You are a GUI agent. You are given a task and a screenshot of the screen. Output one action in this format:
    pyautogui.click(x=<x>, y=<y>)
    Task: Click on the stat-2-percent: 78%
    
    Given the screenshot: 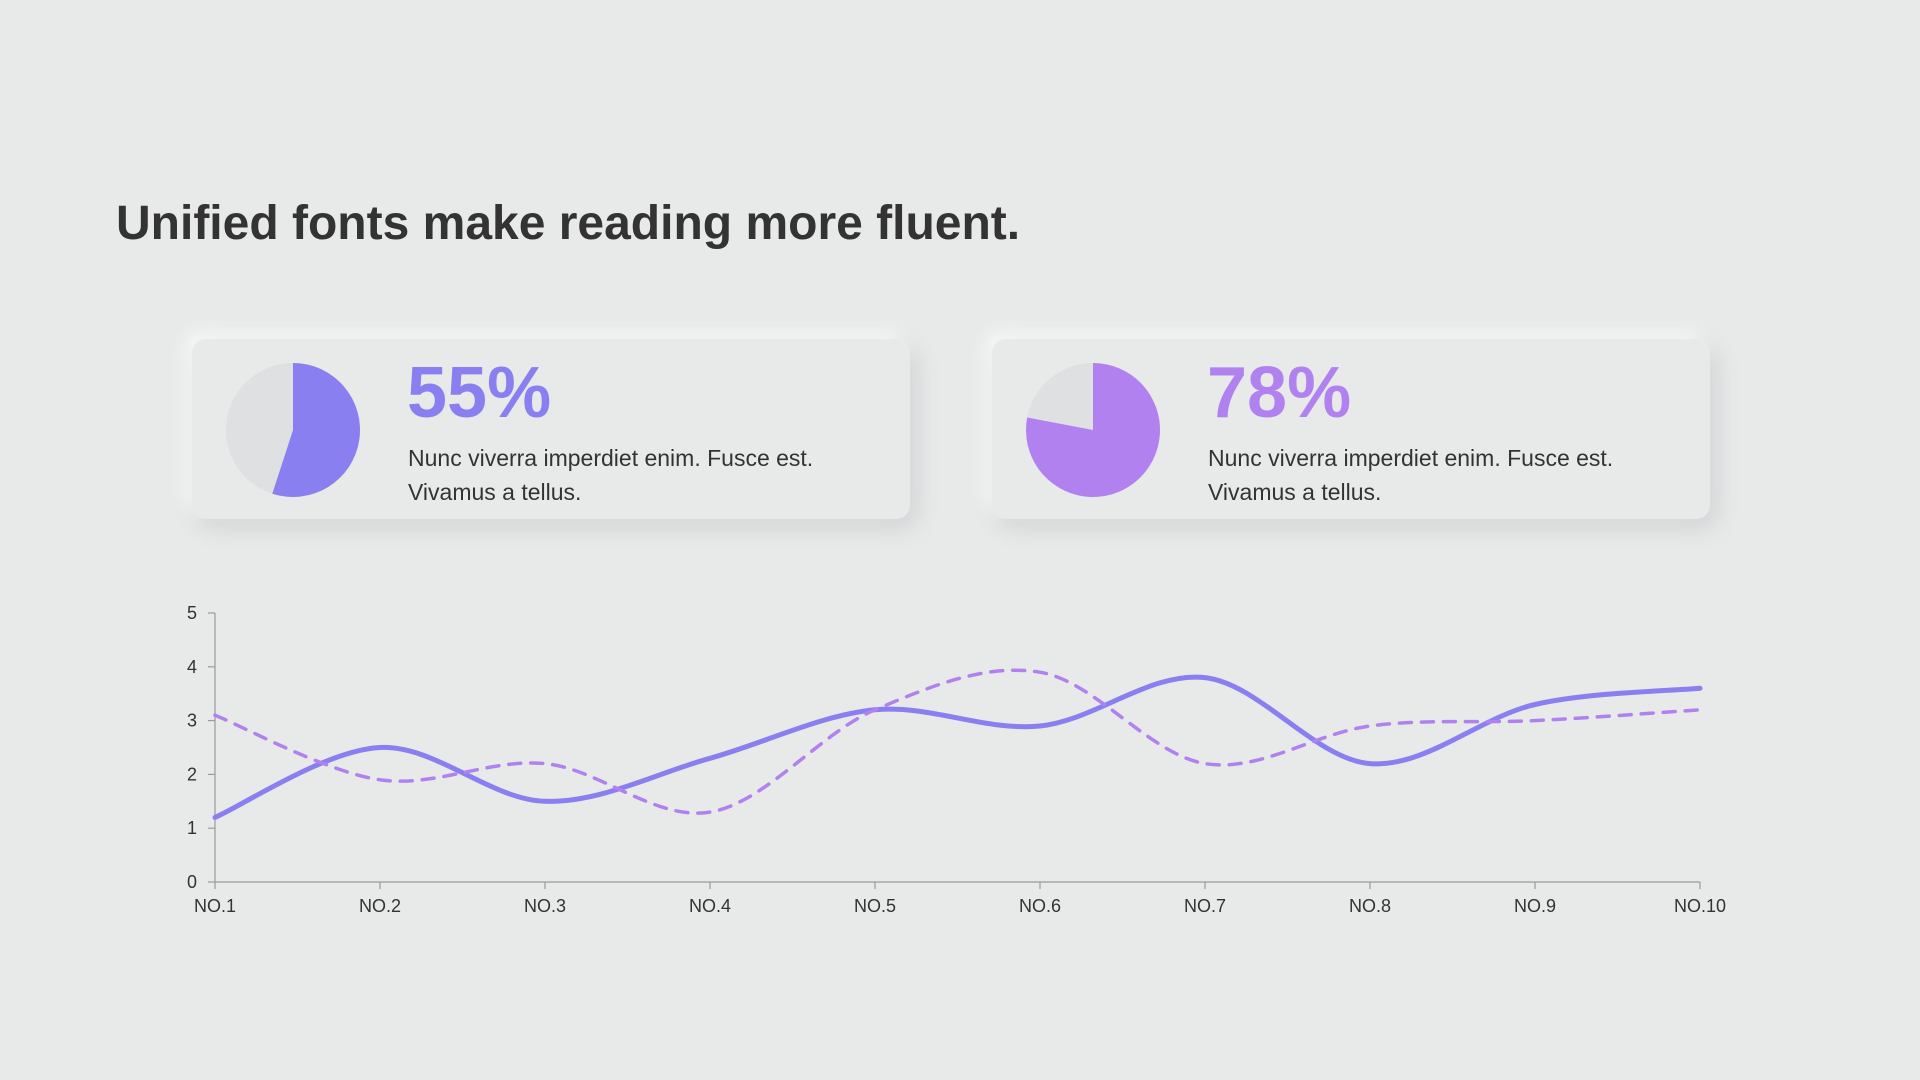 What is the action you would take?
    pyautogui.click(x=1279, y=393)
    